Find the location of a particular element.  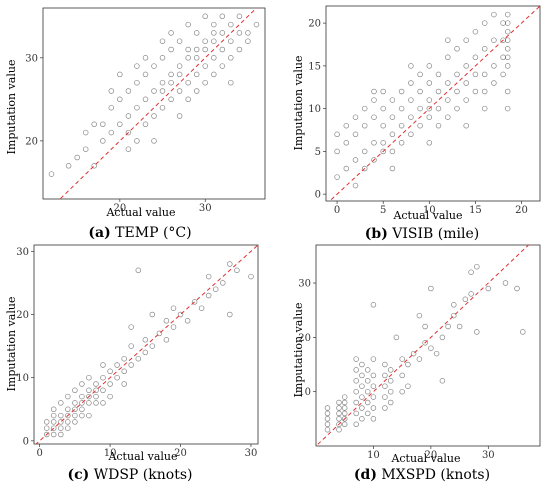

panel-c-xlabel: Actual value is located at coordinates (142, 456).